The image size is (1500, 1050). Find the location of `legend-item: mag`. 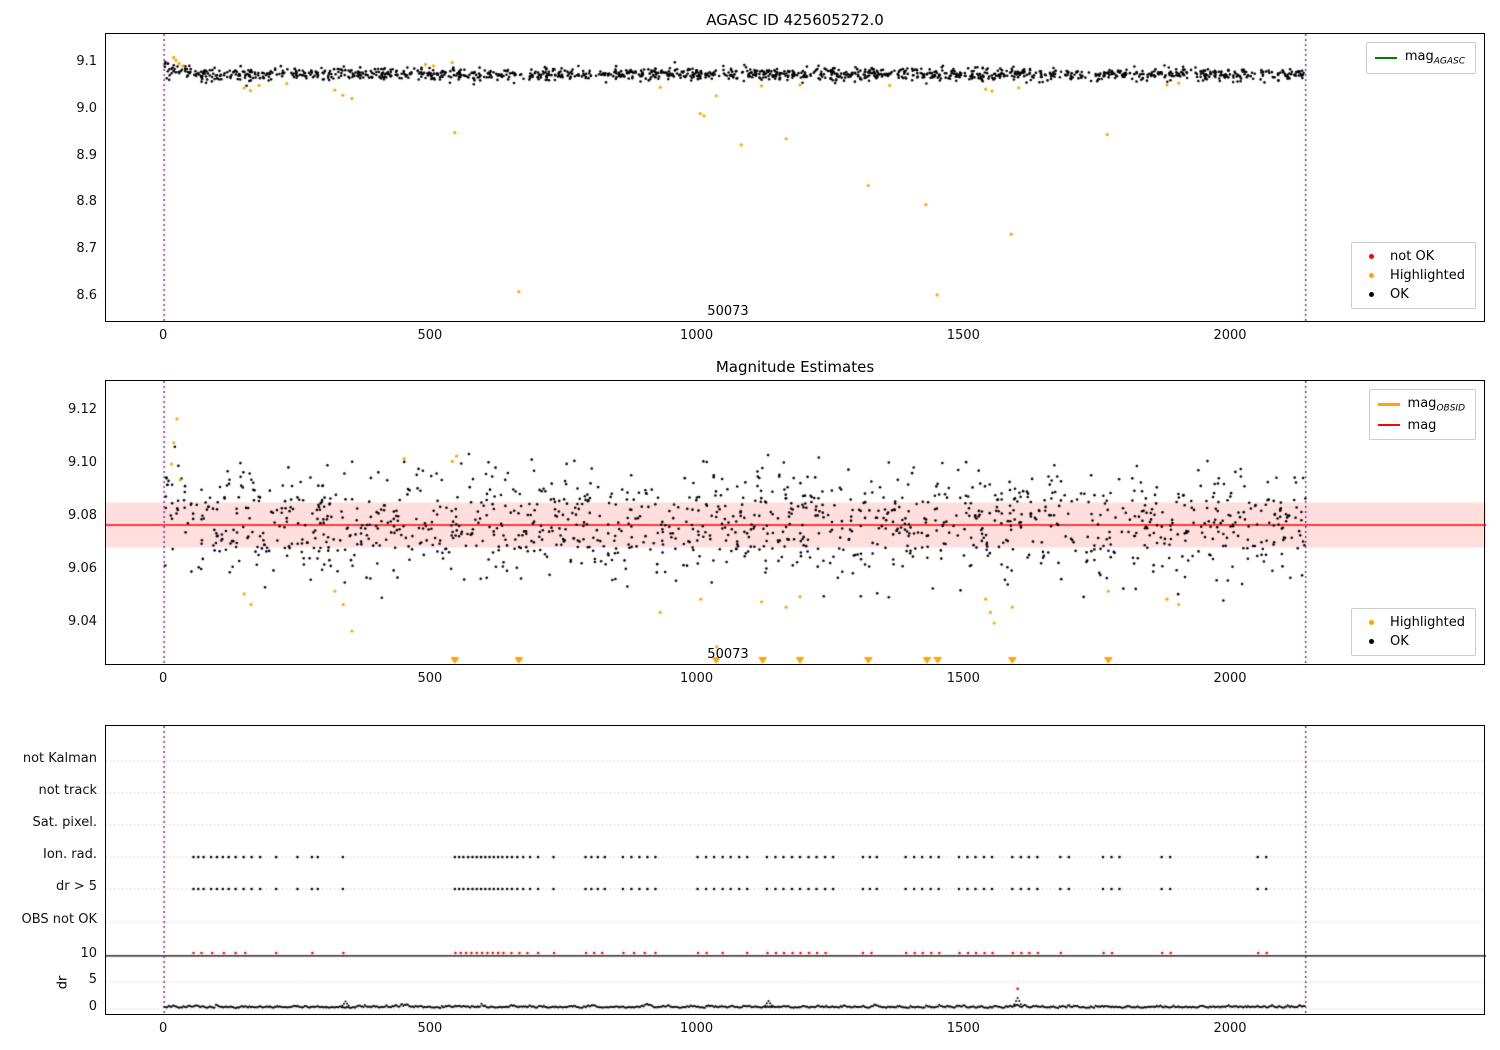

legend-item: mag is located at coordinates (1421, 425).